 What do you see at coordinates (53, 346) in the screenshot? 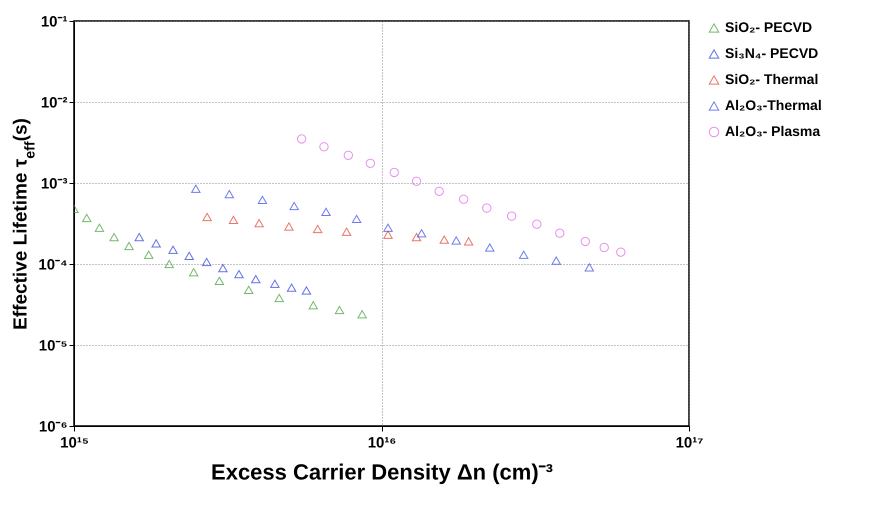
I see `y-tick-label: 10⁻⁵` at bounding box center [53, 346].